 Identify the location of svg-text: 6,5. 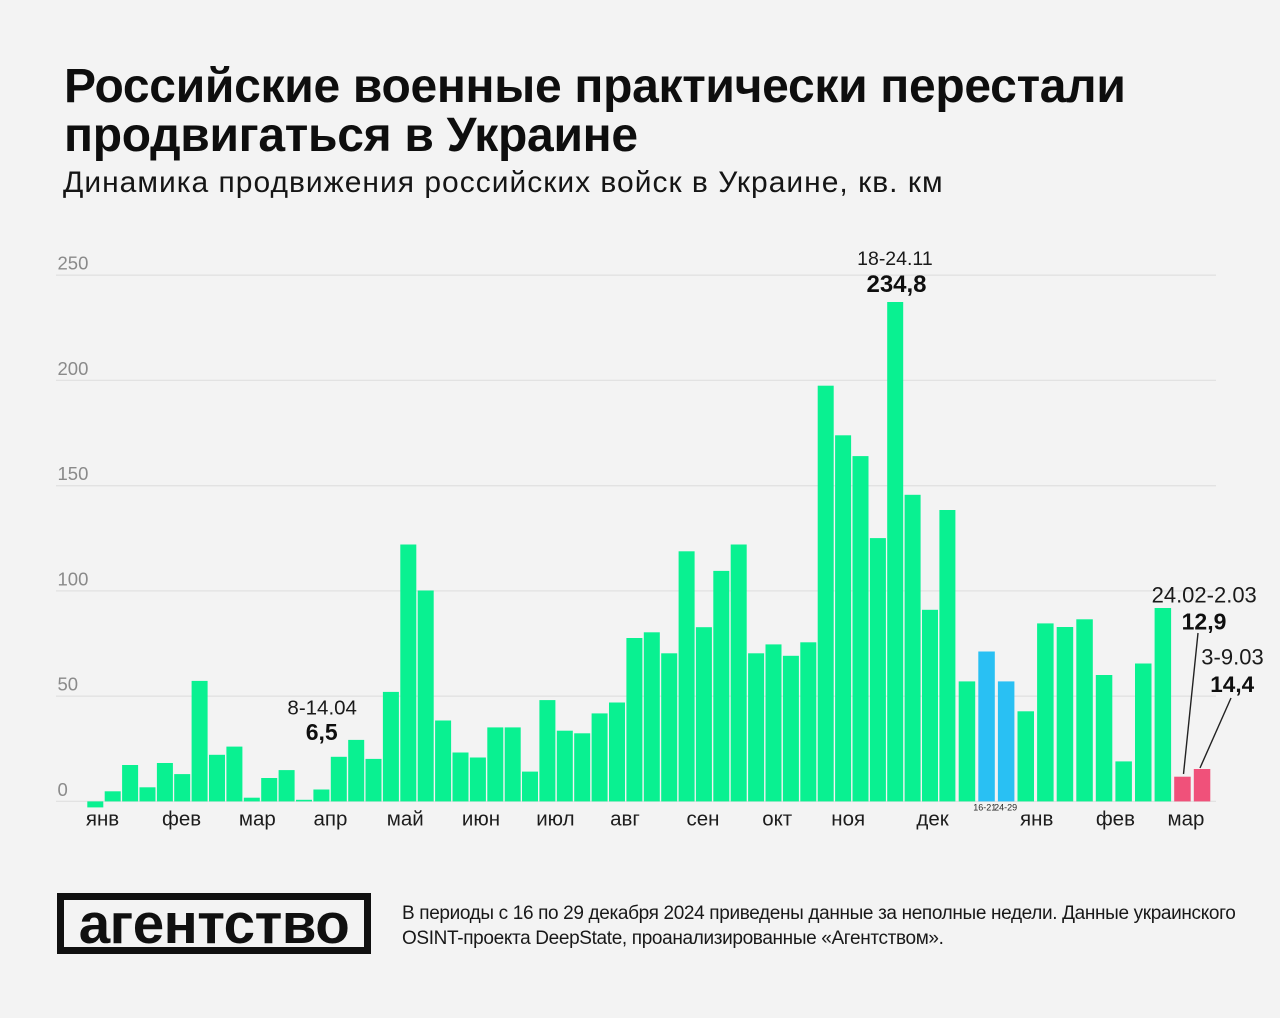
(322, 732).